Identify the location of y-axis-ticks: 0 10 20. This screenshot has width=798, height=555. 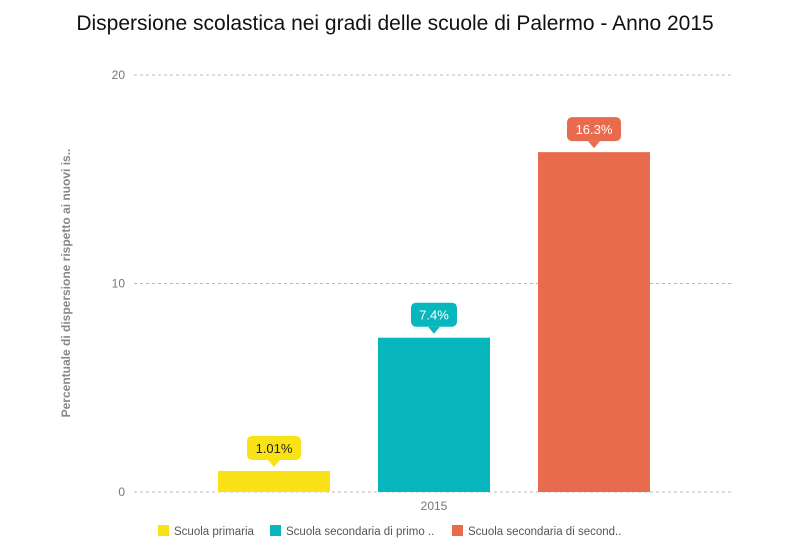
(119, 283).